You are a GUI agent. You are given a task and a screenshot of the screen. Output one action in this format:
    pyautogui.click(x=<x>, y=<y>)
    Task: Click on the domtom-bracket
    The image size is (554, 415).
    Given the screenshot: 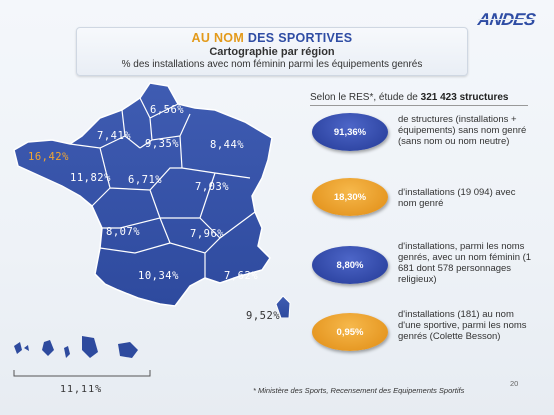 What is the action you would take?
    pyautogui.click(x=82, y=373)
    